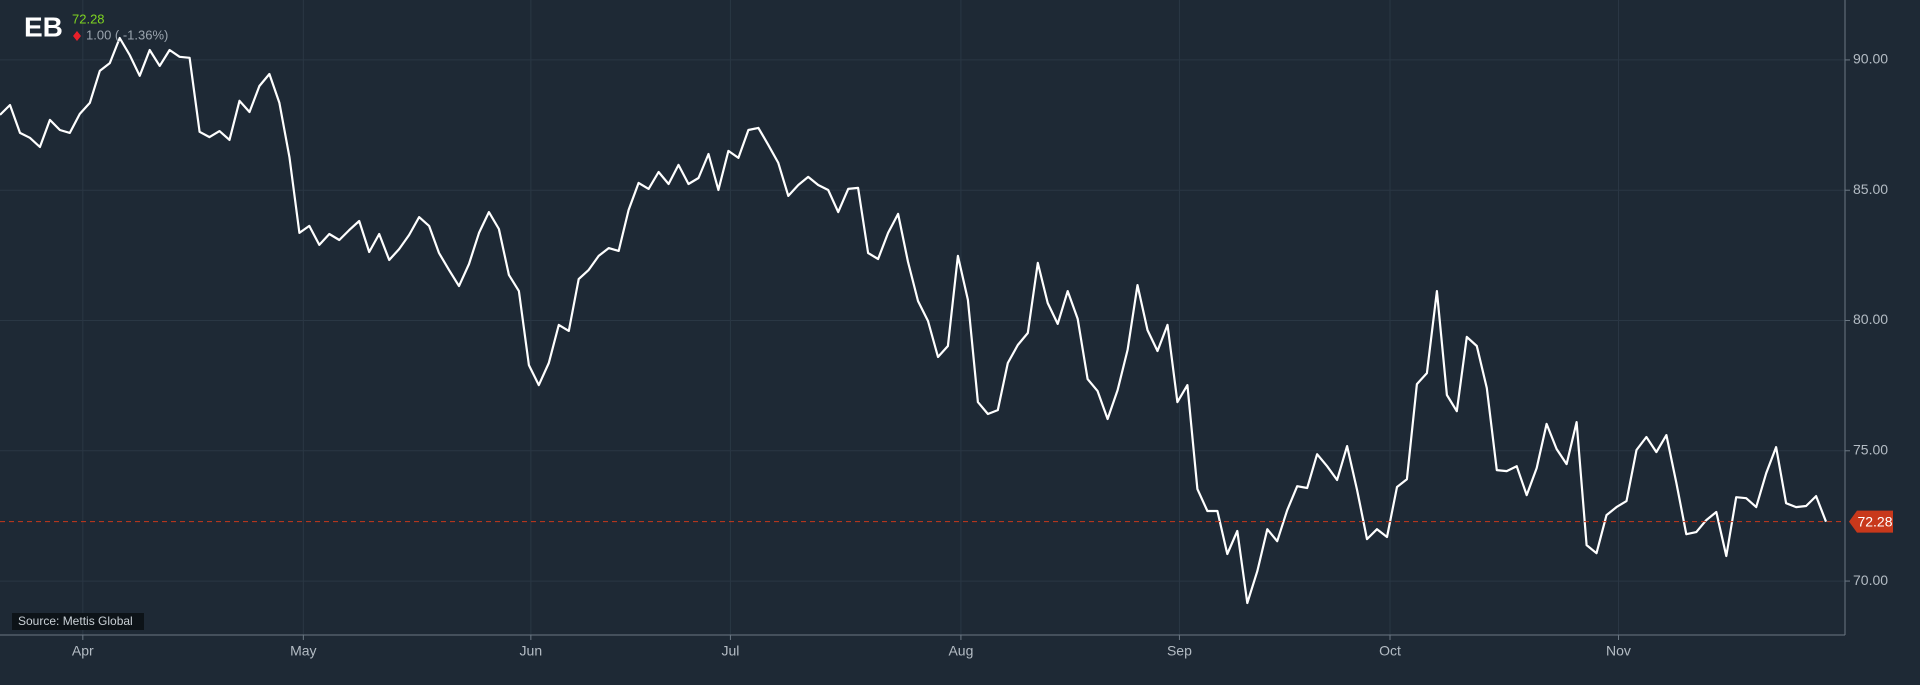  What do you see at coordinates (1179, 651) in the screenshot?
I see `x-tick-label: Sep` at bounding box center [1179, 651].